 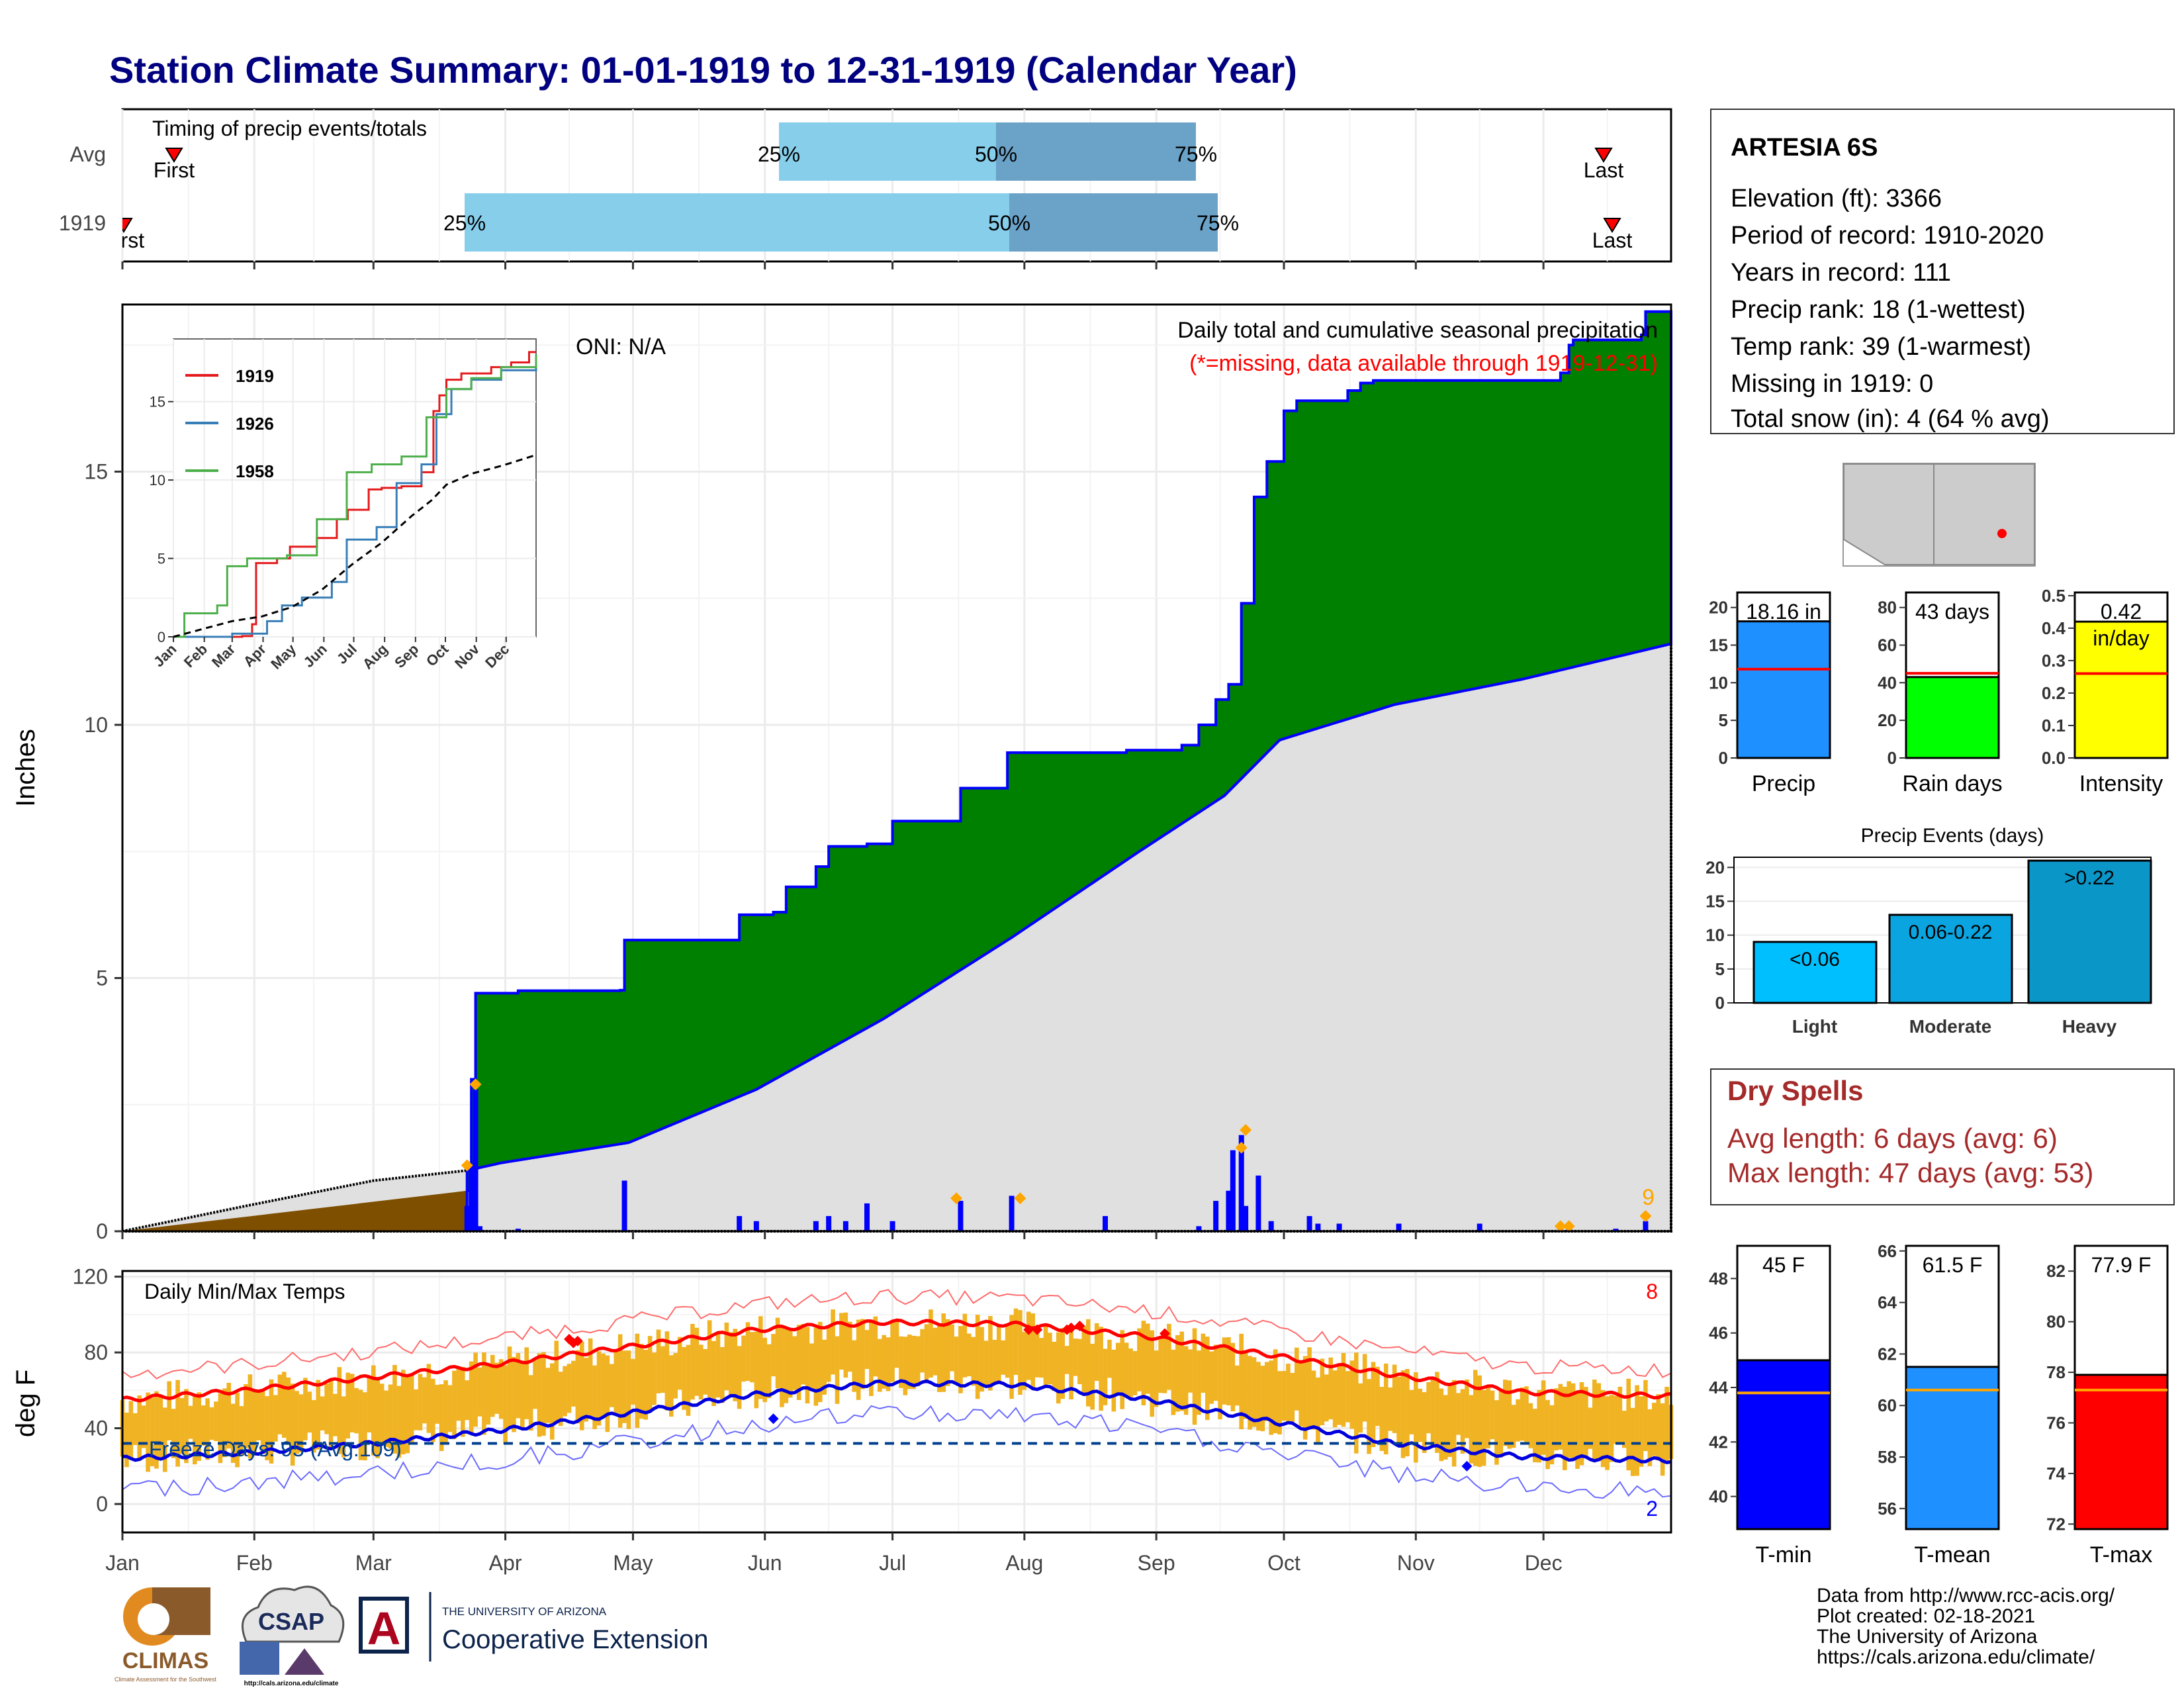 What do you see at coordinates (1718, 1497) in the screenshot?
I see `summary-tick-label: 40` at bounding box center [1718, 1497].